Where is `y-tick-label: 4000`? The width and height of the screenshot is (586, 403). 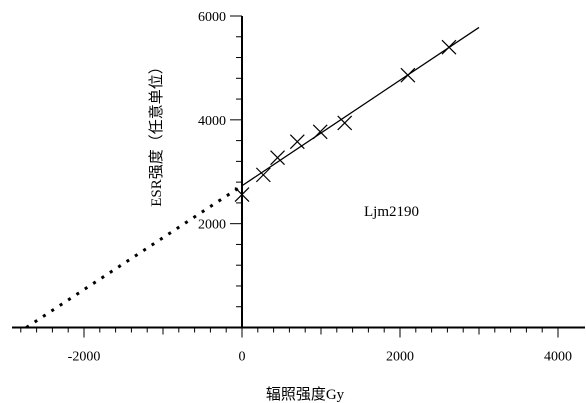
y-tick-label: 4000 is located at coordinates (212, 121).